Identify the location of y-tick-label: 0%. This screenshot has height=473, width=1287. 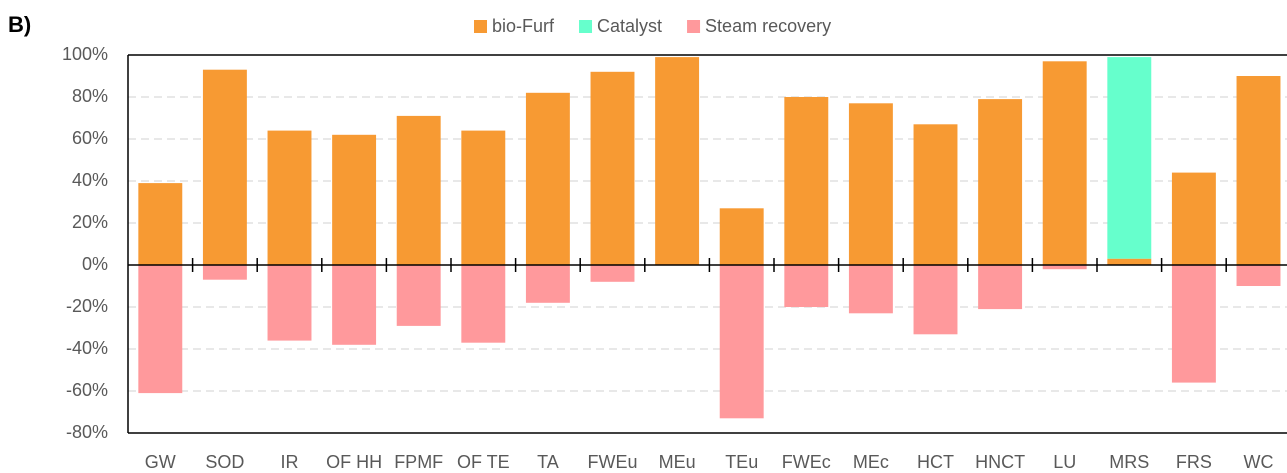
(95, 264).